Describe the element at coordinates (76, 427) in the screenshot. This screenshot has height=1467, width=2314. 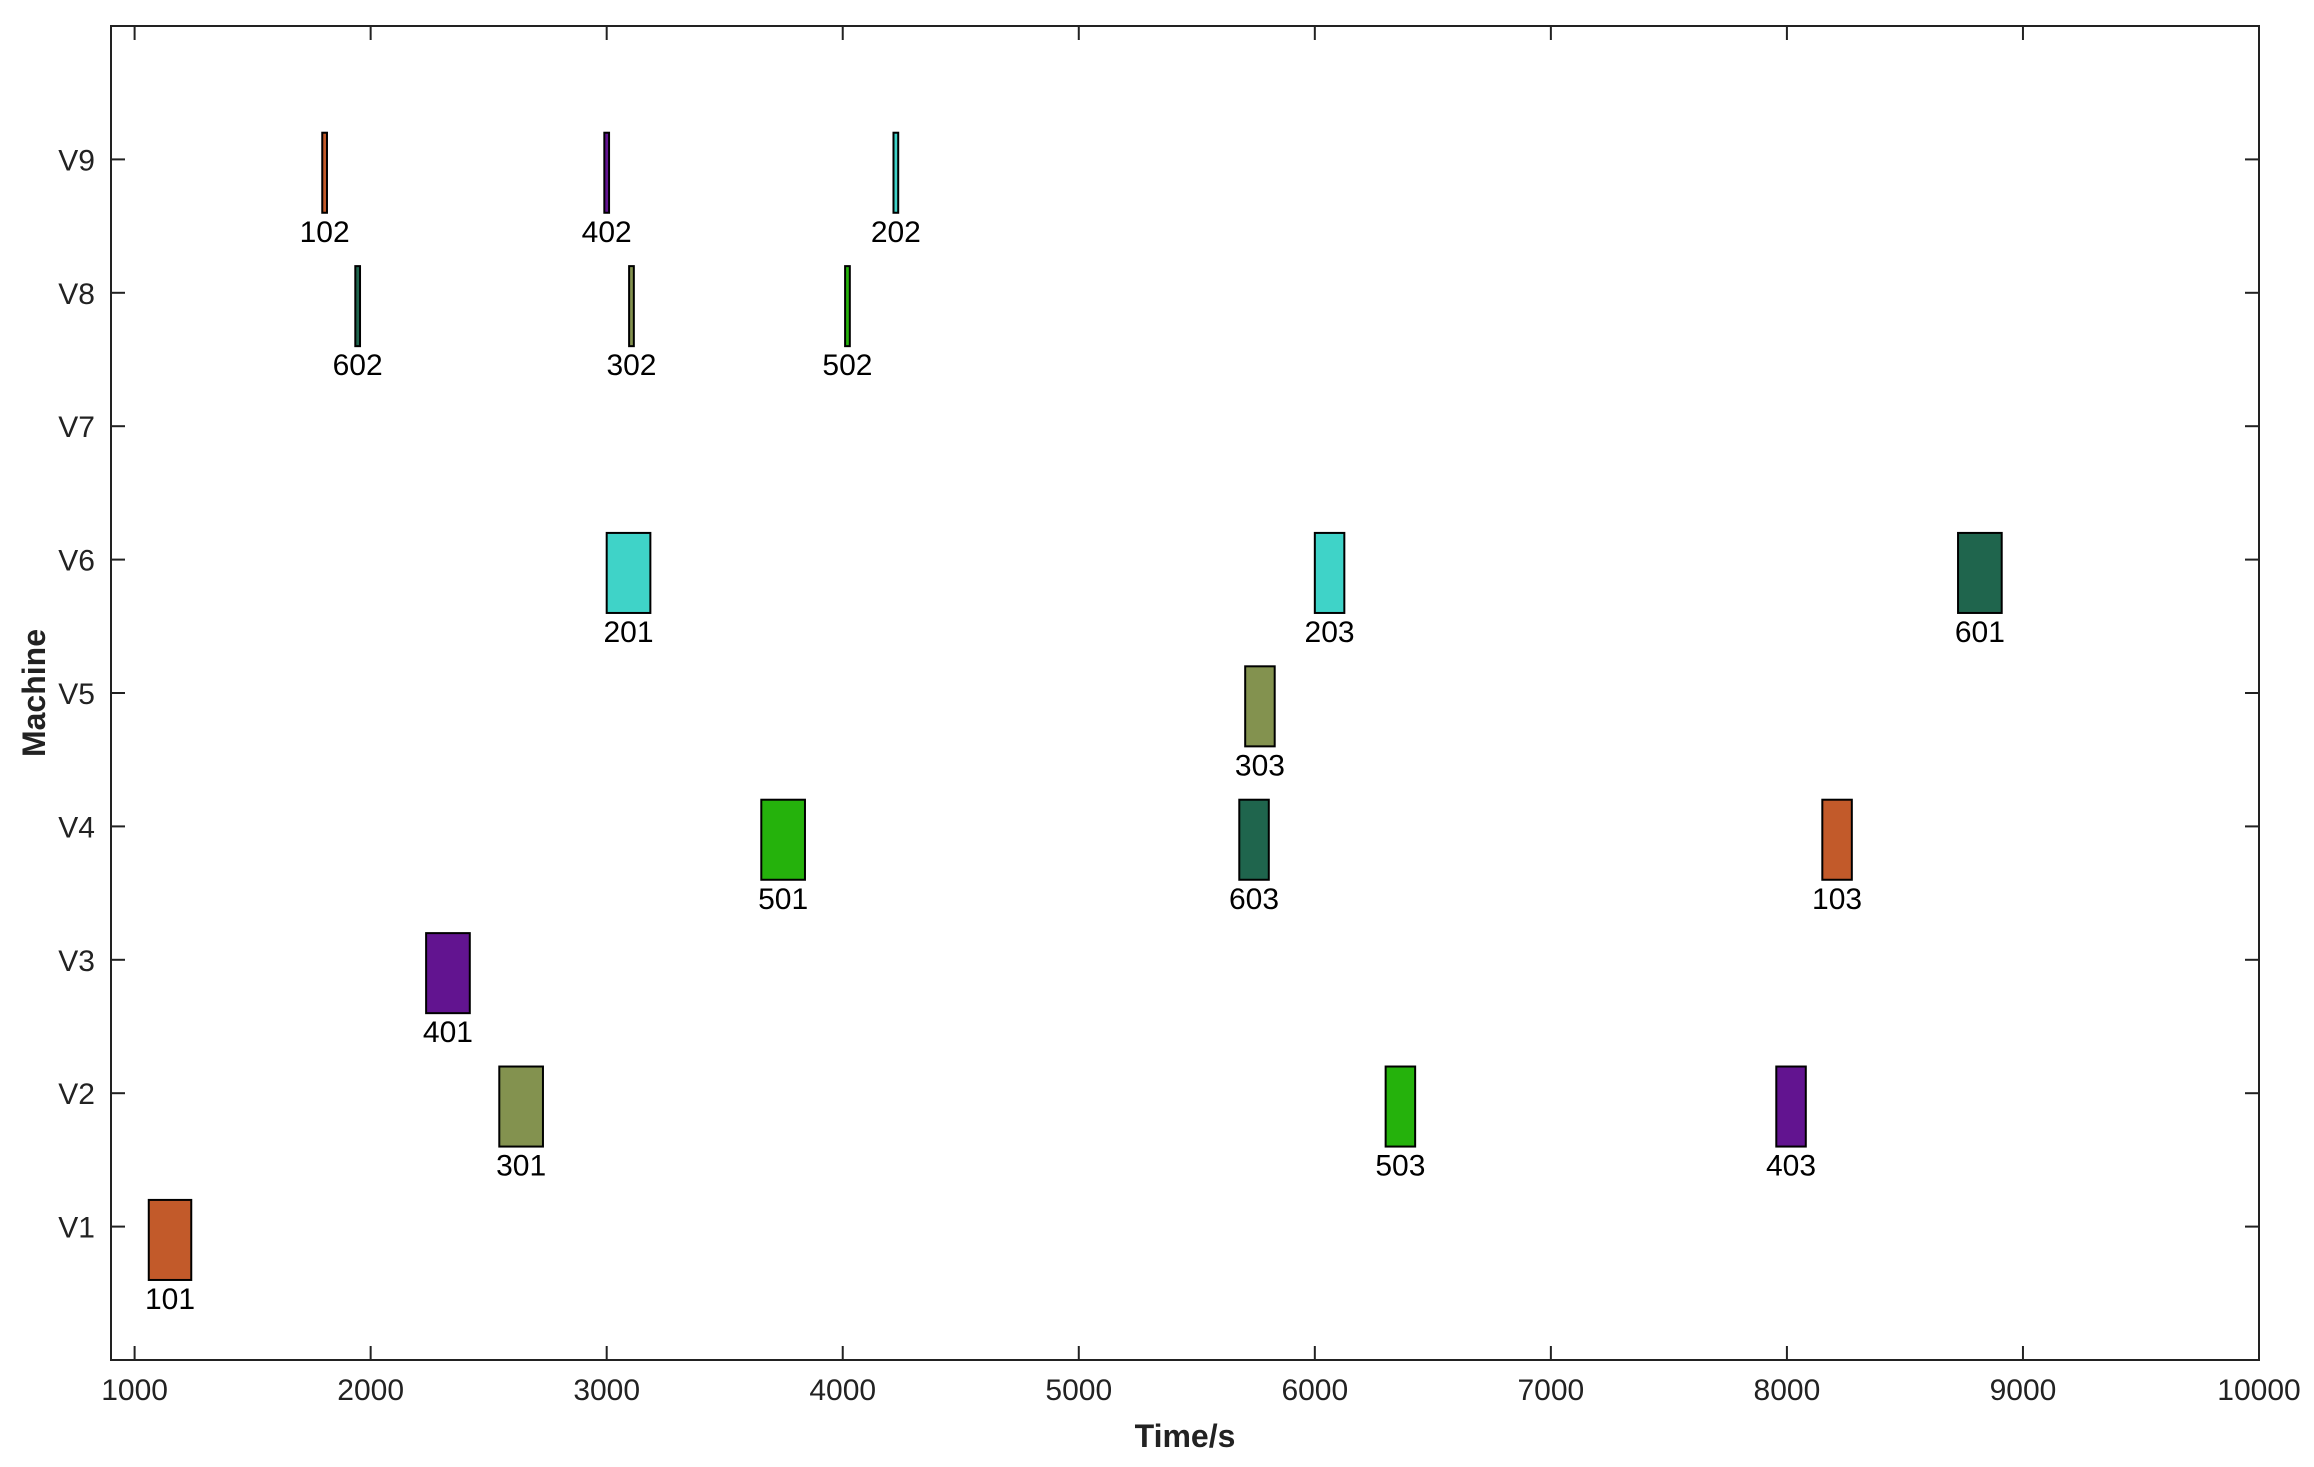
I see `y-tick-label: V7` at that location.